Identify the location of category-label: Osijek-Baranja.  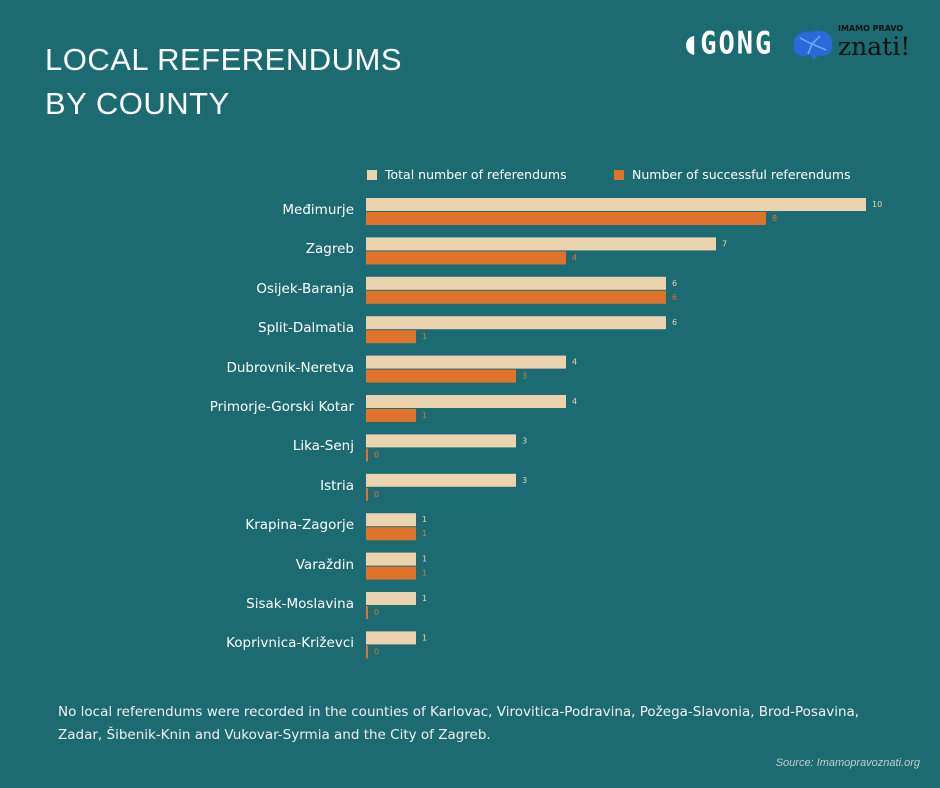
(305, 288).